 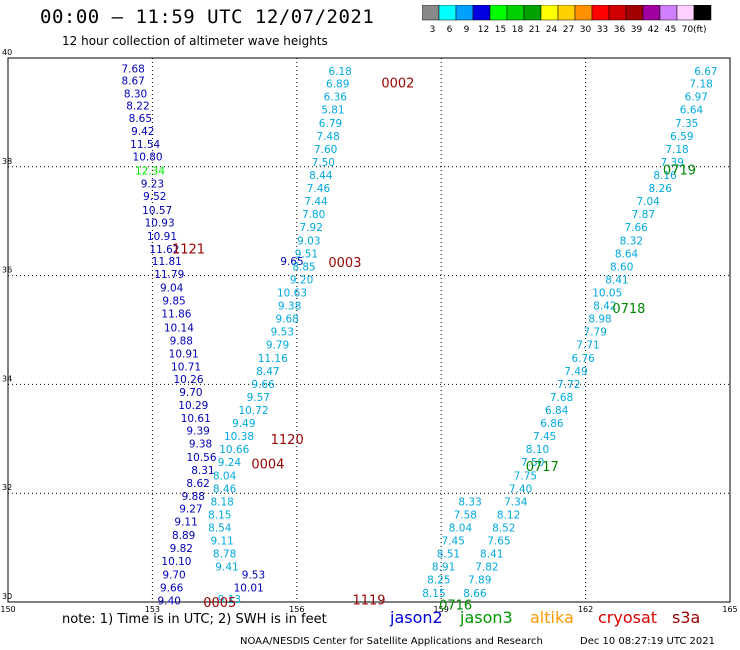 I want to click on wave-height-point: 6.67, so click(x=705, y=72).